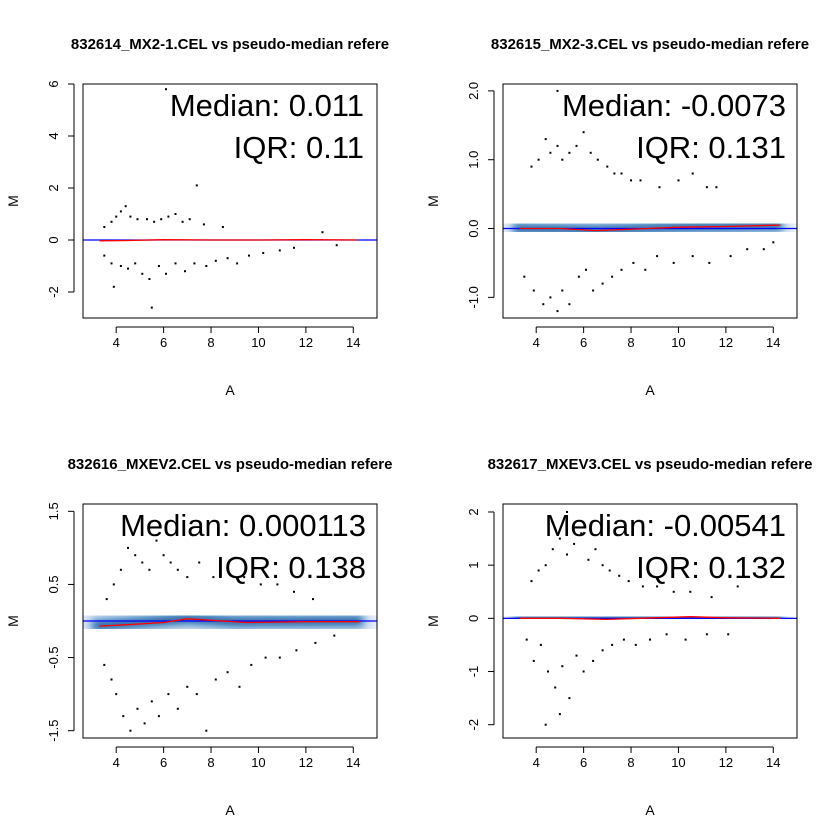  I want to click on y-tick-label: 0.0, so click(473, 228).